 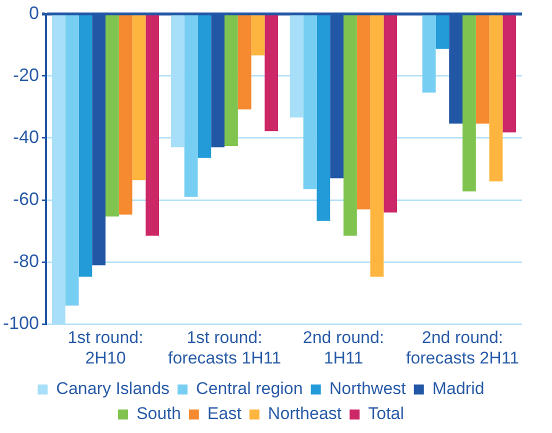 What do you see at coordinates (224, 414) in the screenshot?
I see `legend-label: East` at bounding box center [224, 414].